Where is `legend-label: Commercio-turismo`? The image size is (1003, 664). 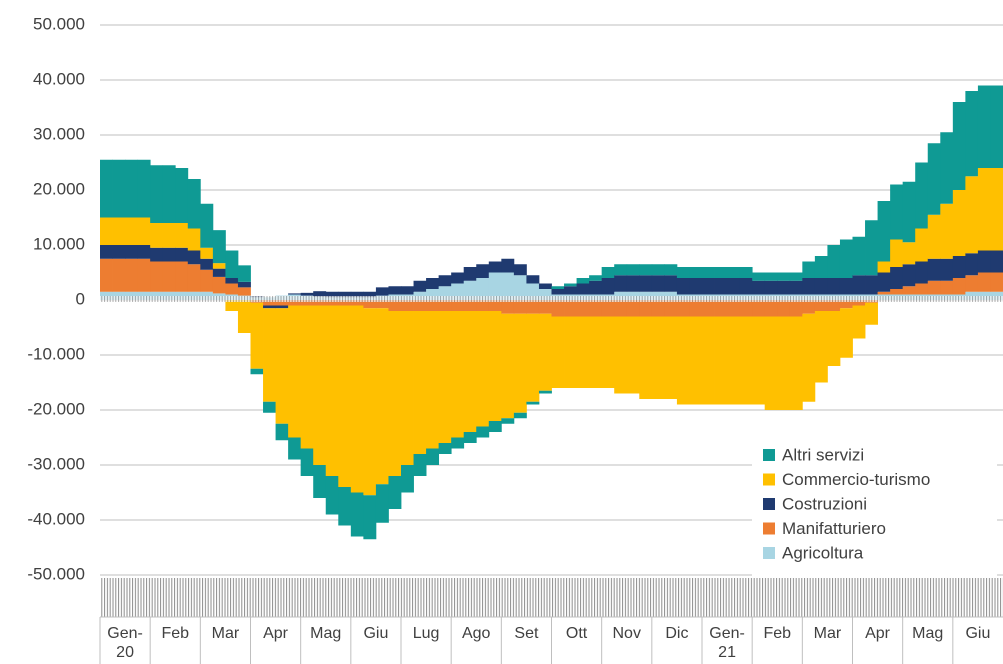 legend-label: Commercio-turismo is located at coordinates (856, 479).